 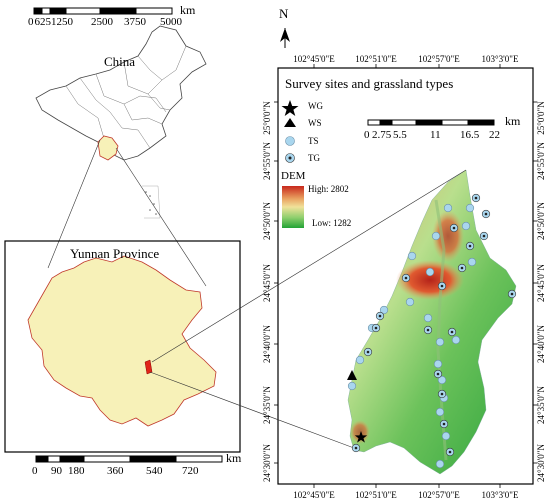 What do you see at coordinates (328, 189) in the screenshot?
I see `dem-high-label: High: 2802` at bounding box center [328, 189].